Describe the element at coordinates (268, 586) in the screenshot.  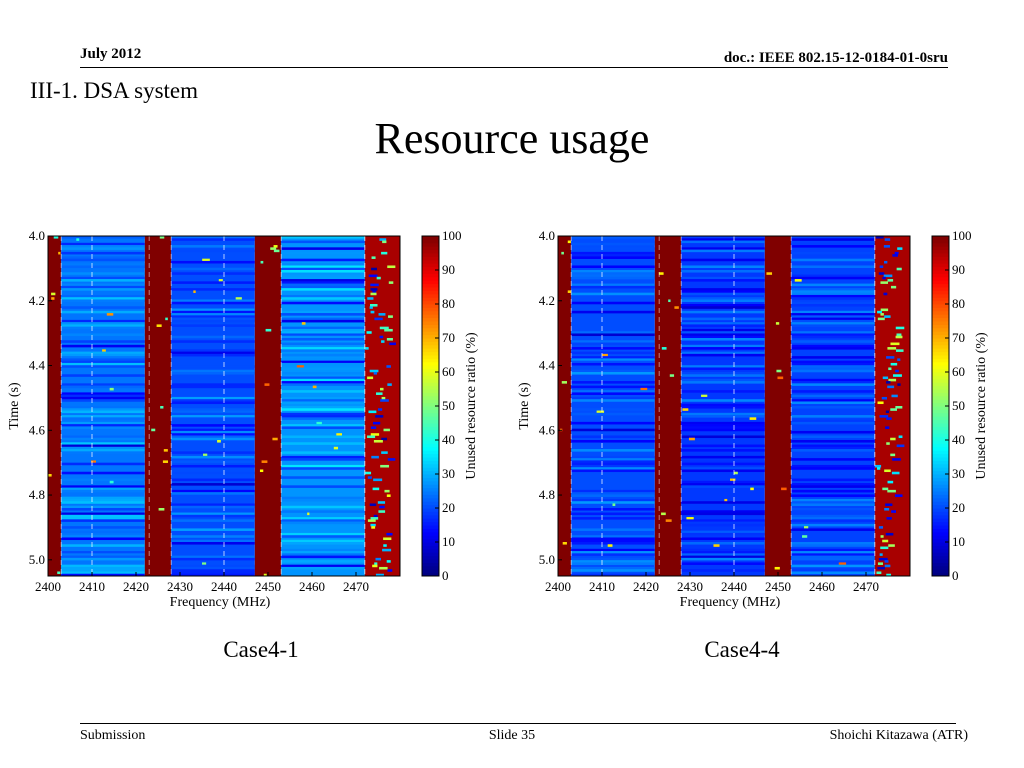
I see `x-tick-label: 2450` at that location.